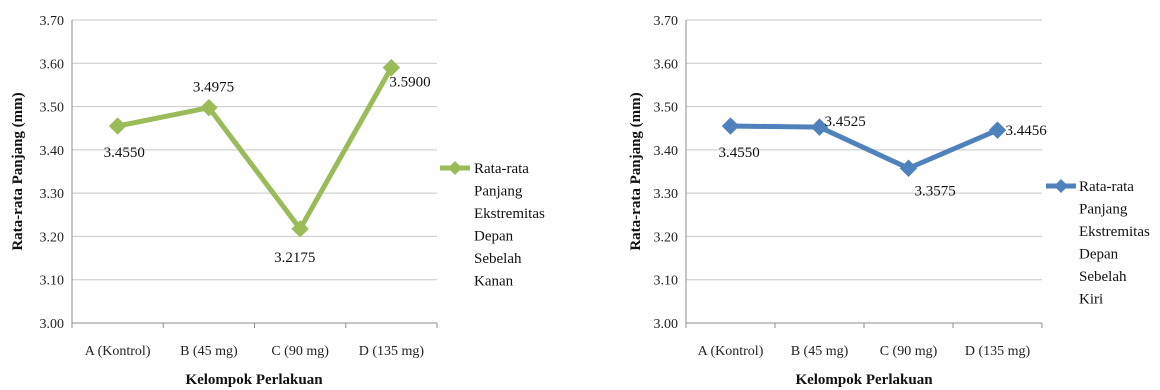 The image size is (1160, 390). Describe the element at coordinates (494, 282) in the screenshot. I see `legend-label: Kanan` at that location.